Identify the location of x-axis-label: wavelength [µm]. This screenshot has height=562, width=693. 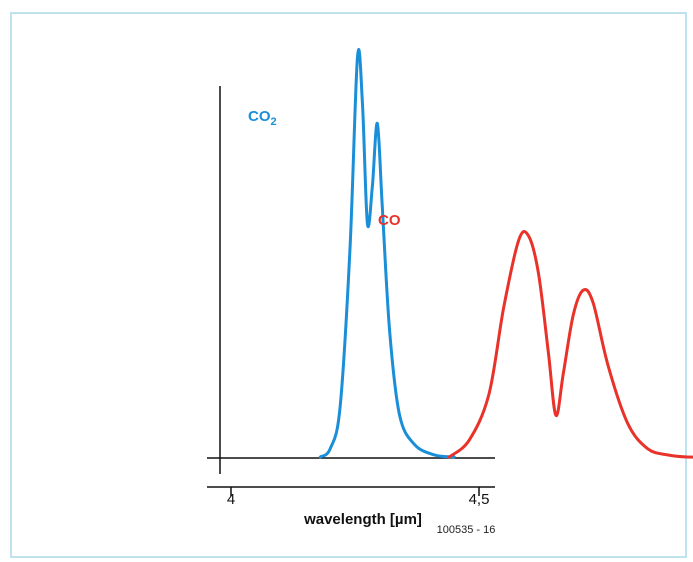
(362, 519).